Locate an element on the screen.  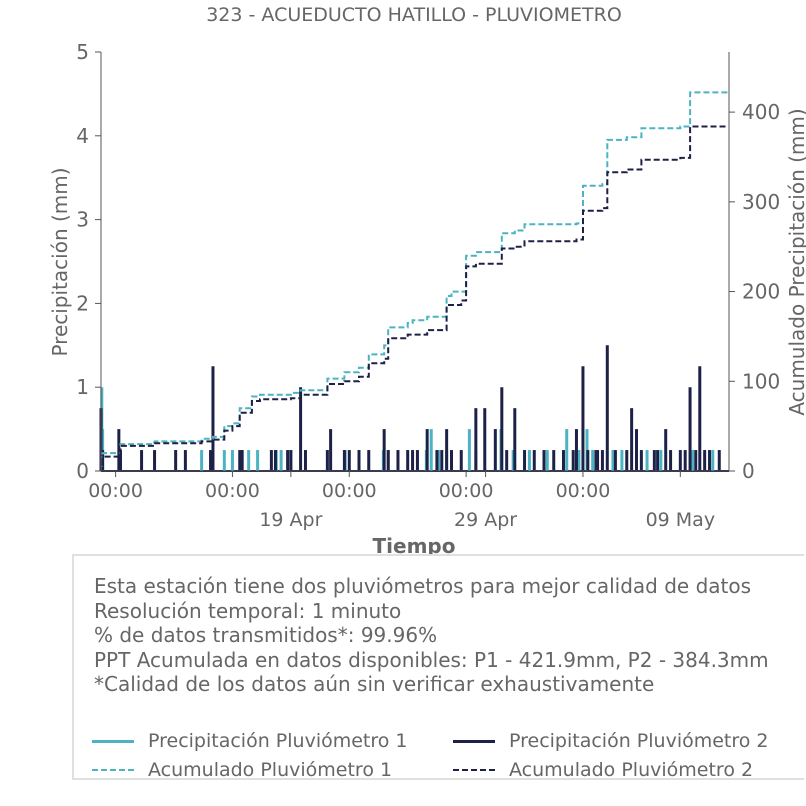
x-tick-date-label: 09 May is located at coordinates (681, 520).